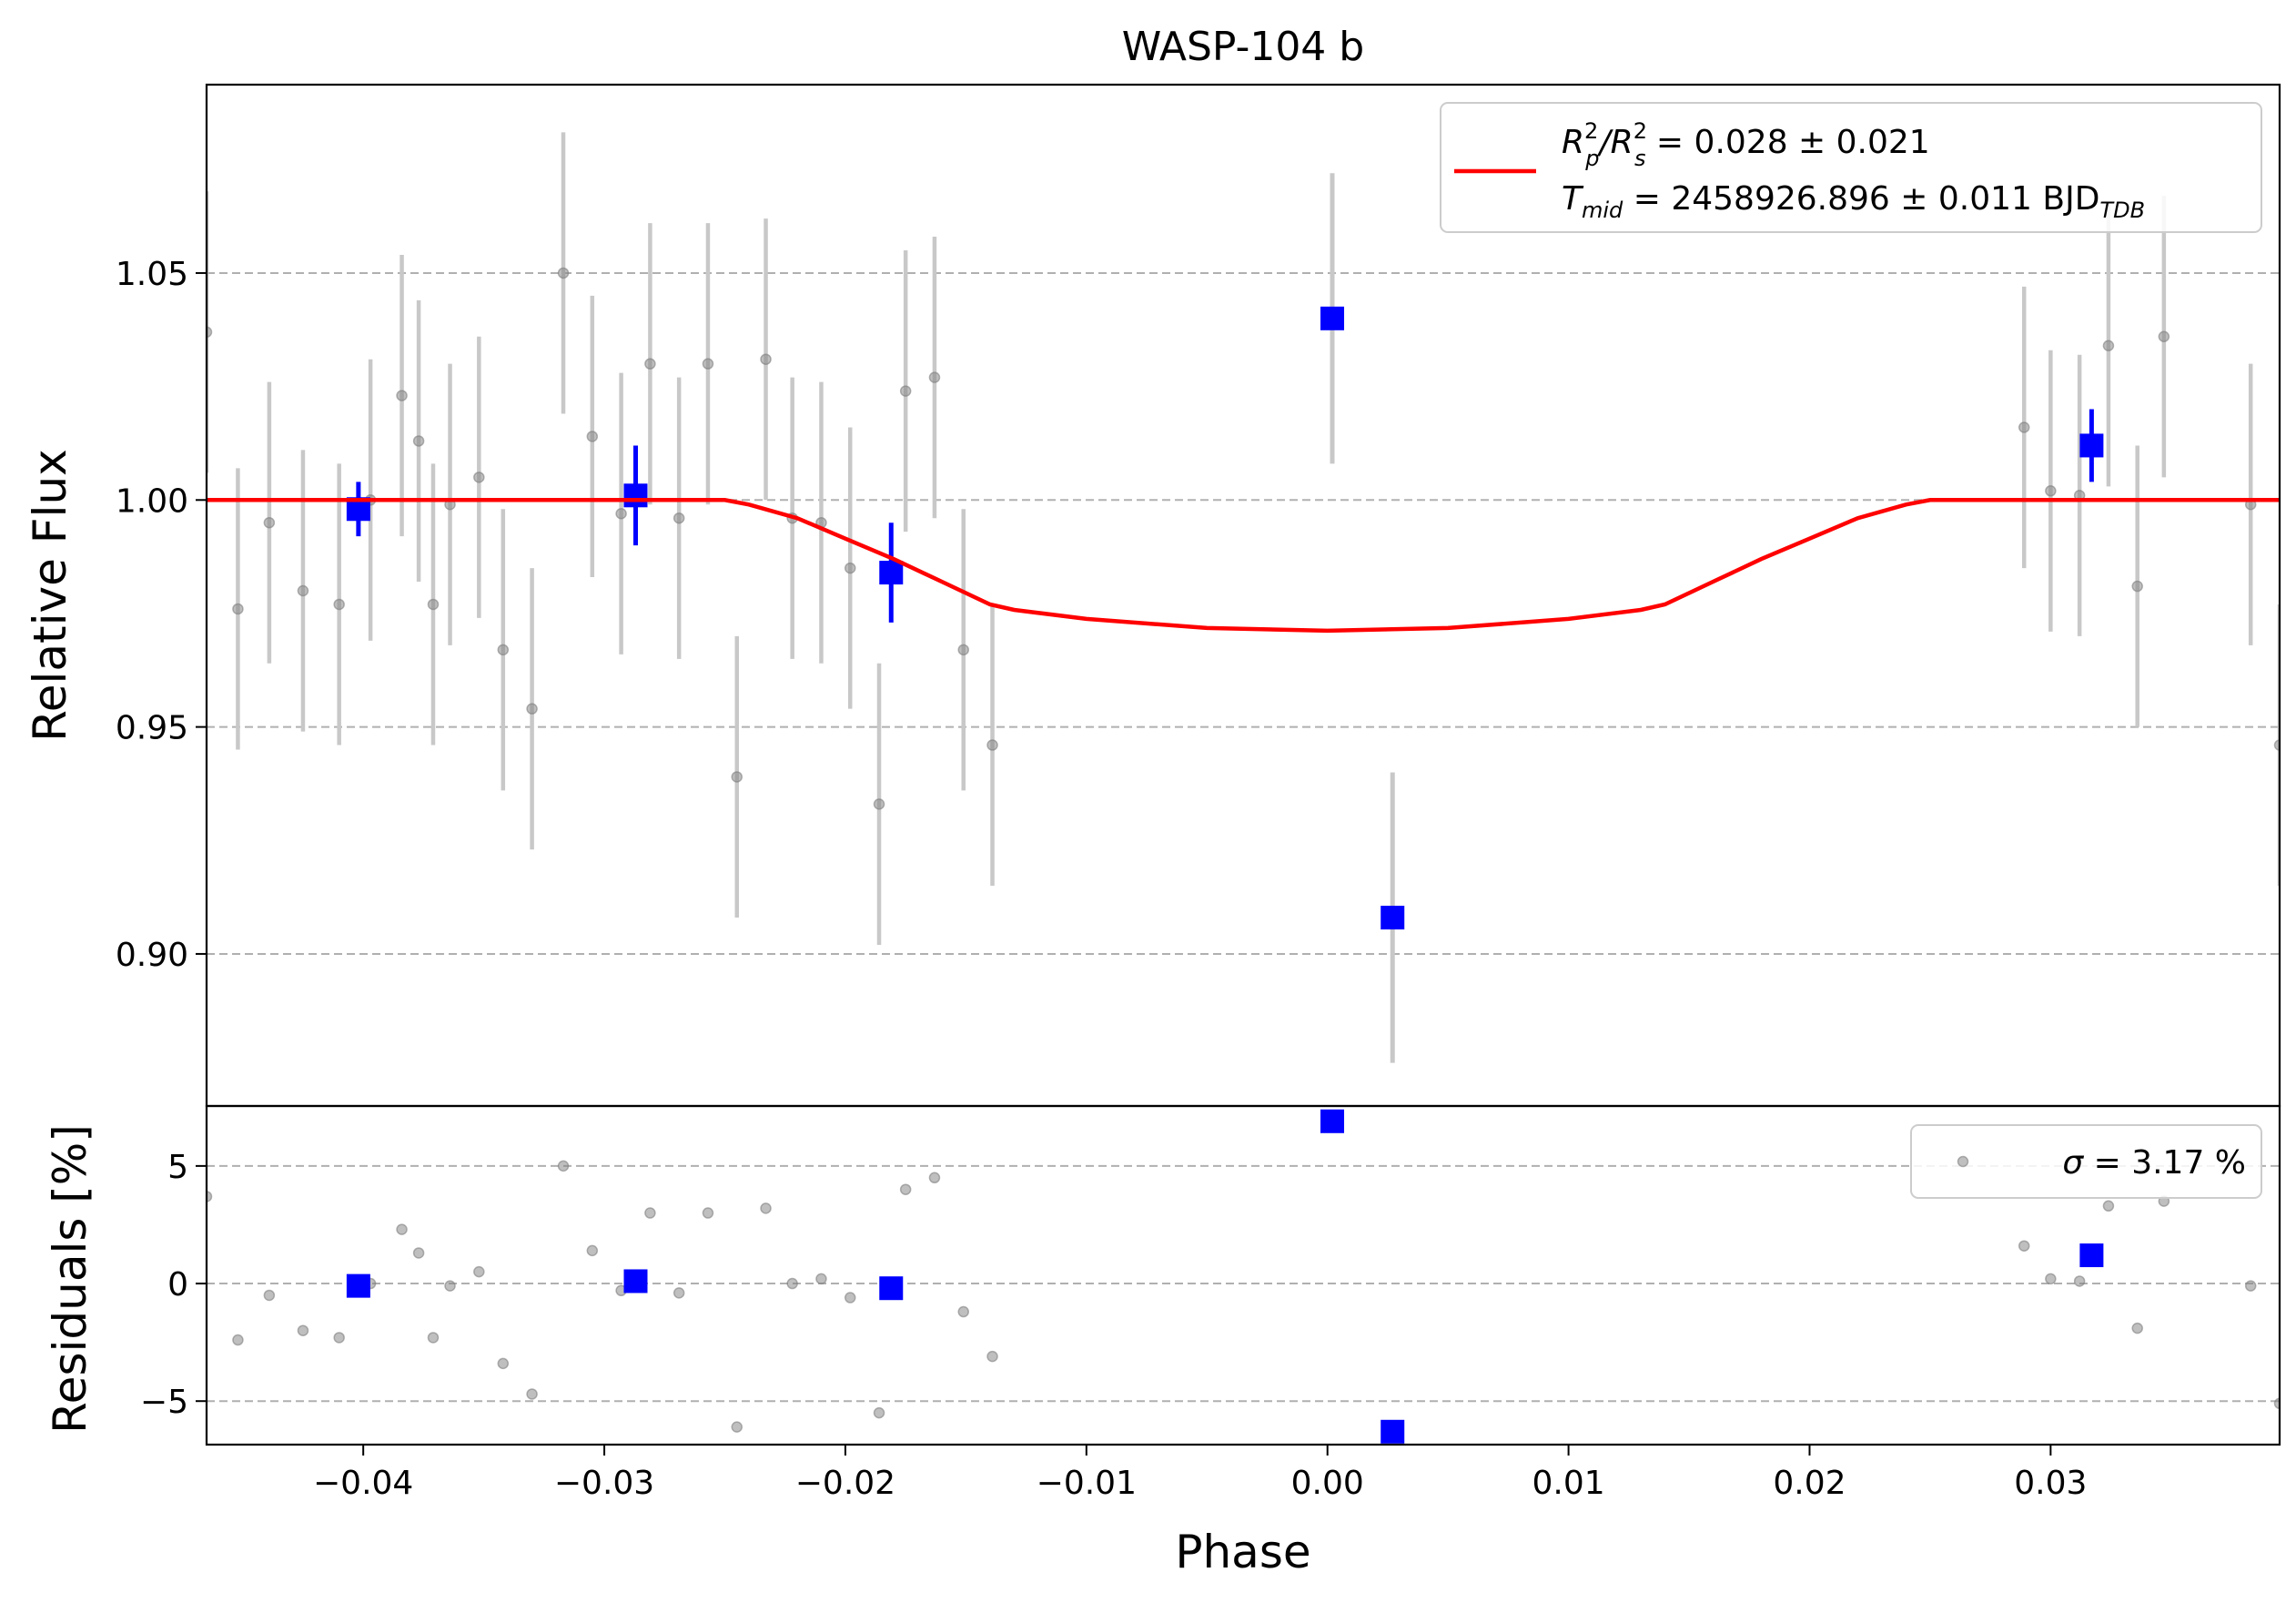 This screenshot has width=2296, height=1603. What do you see at coordinates (1243, 47) in the screenshot?
I see `chart-title: WASP-104 b` at bounding box center [1243, 47].